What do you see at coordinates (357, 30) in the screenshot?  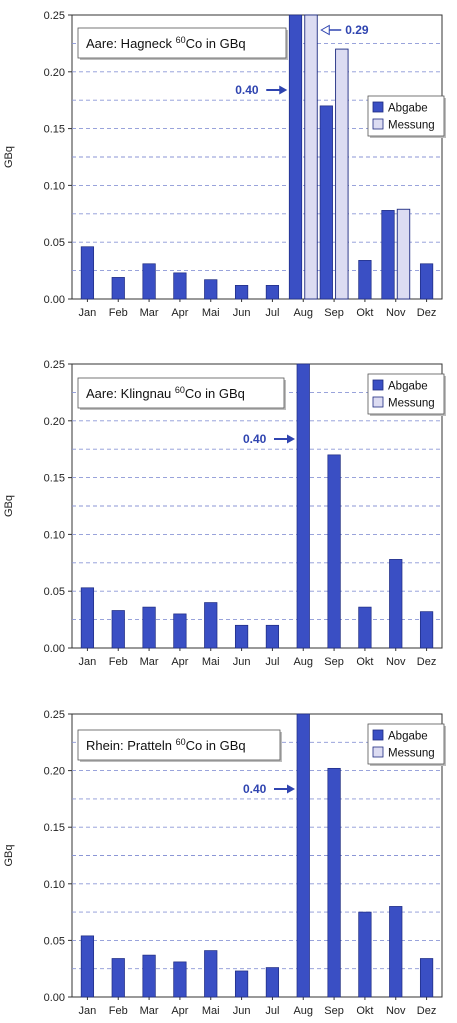 I see `annotation-label: 0.29` at bounding box center [357, 30].